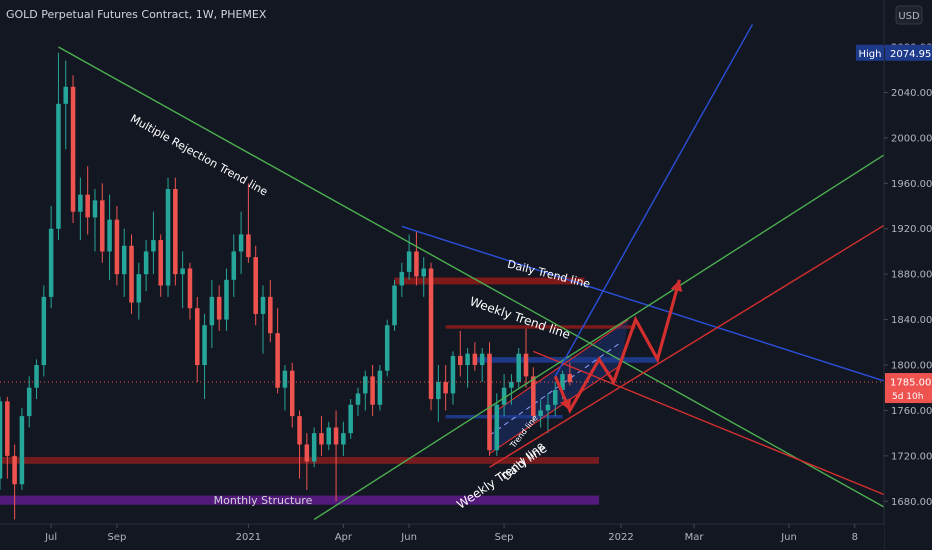  Describe the element at coordinates (654, 200) in the screenshot. I see `blue-rising-line` at that location.